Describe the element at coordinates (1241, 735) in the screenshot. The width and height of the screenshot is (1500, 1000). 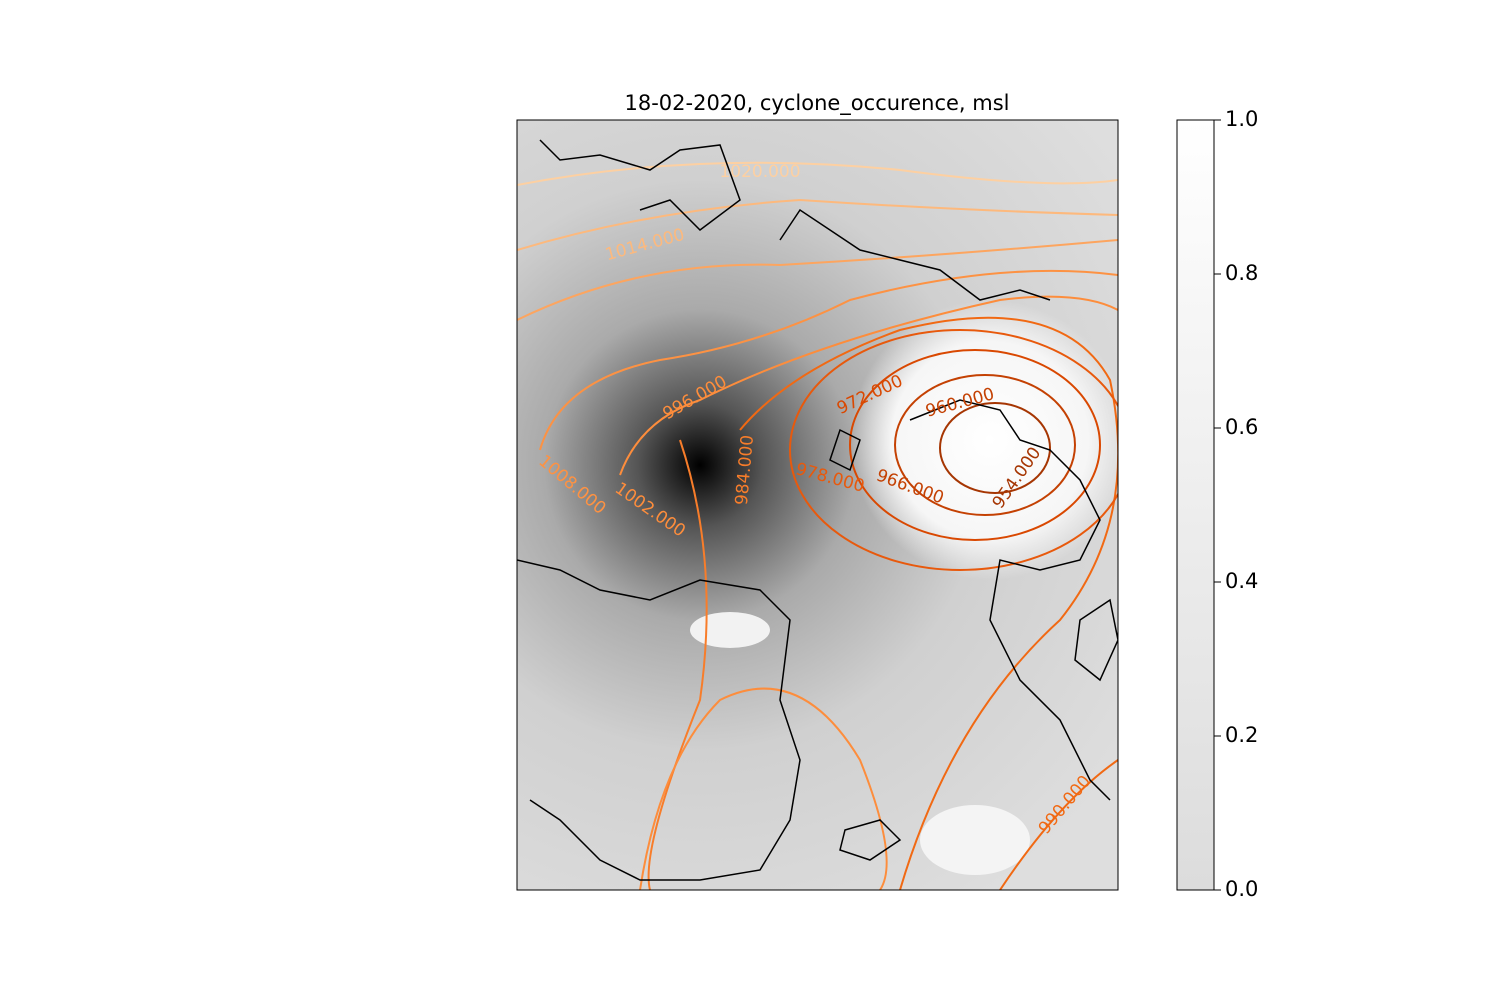
I see `colorbar-tick-label: 0.2` at that location.